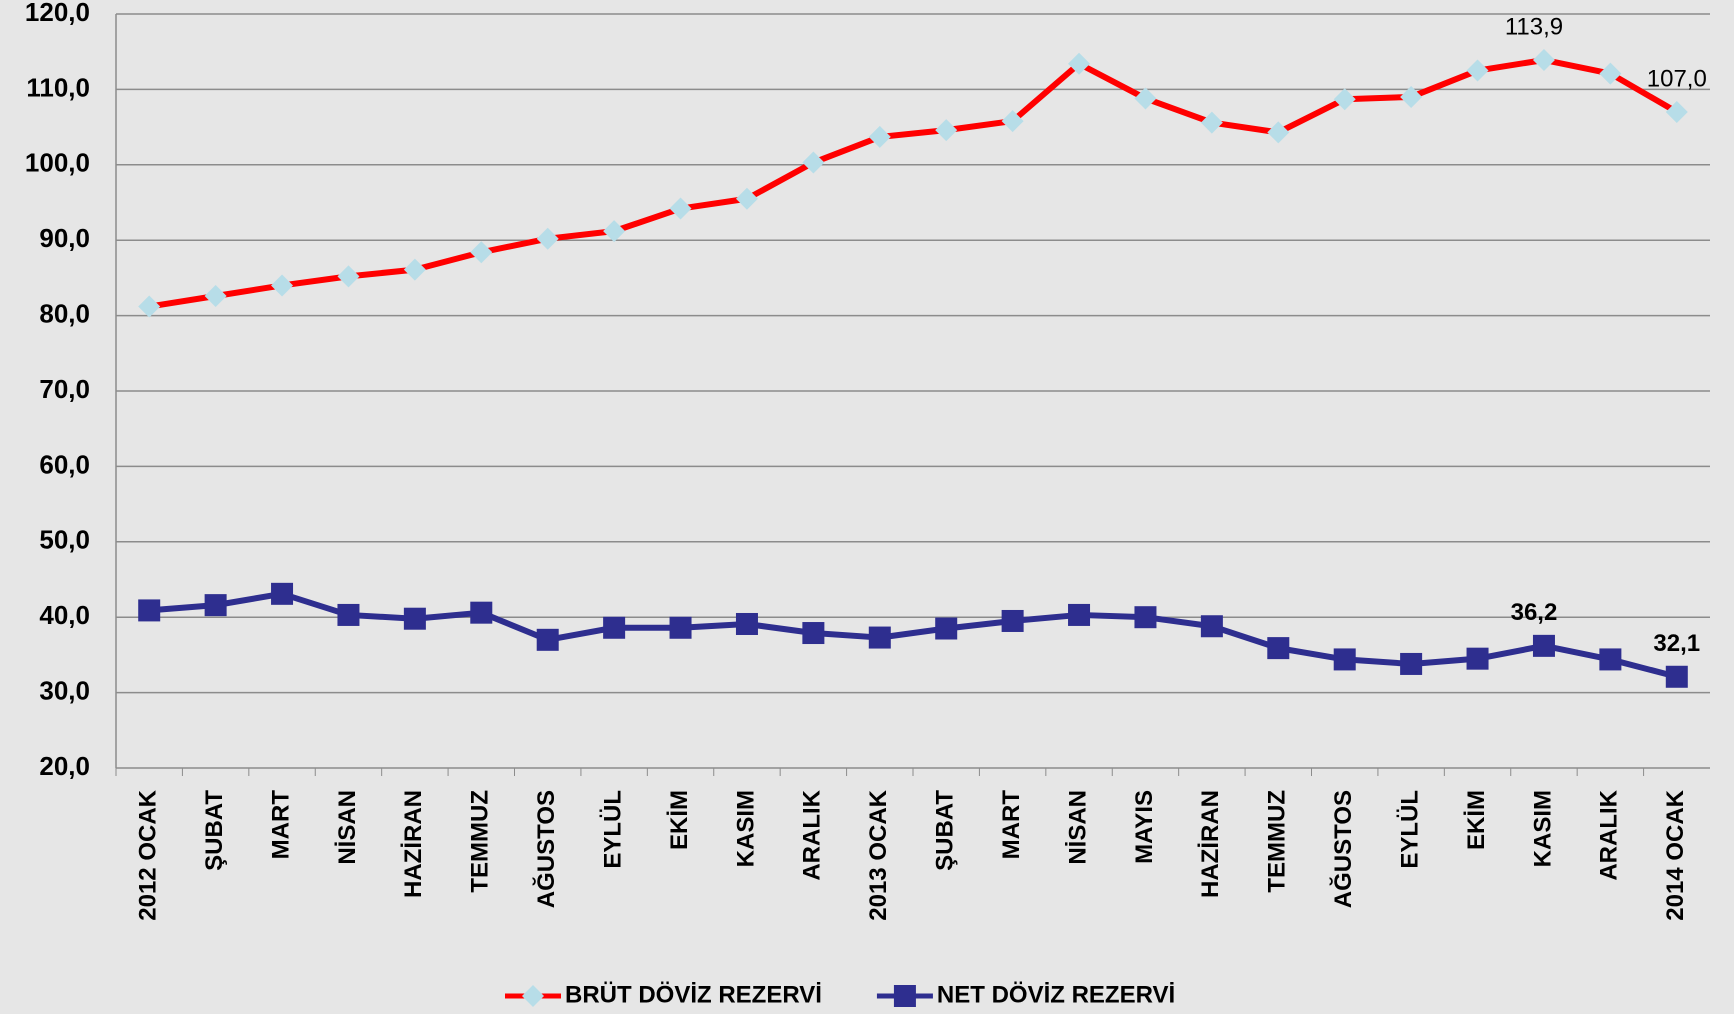  I want to click on y-tick-label: 60,0, so click(64, 464).